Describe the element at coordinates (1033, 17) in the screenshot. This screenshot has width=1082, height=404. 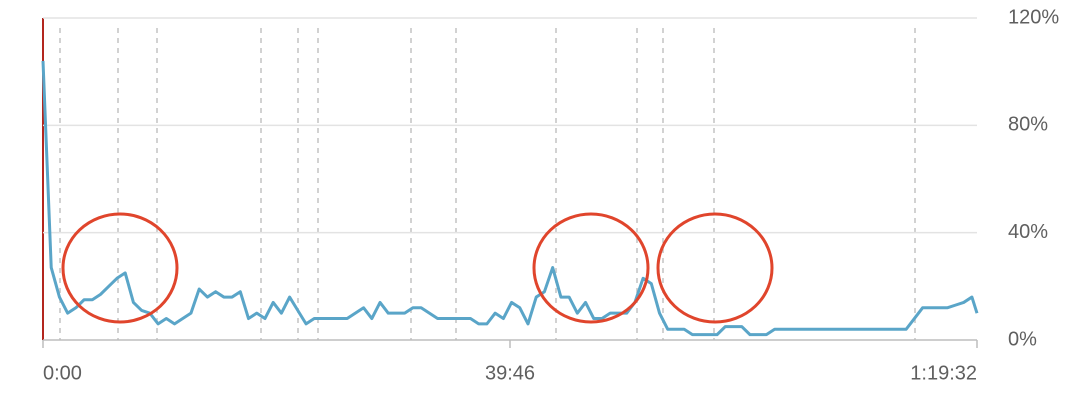
I see `y-tick-label: 120%` at that location.